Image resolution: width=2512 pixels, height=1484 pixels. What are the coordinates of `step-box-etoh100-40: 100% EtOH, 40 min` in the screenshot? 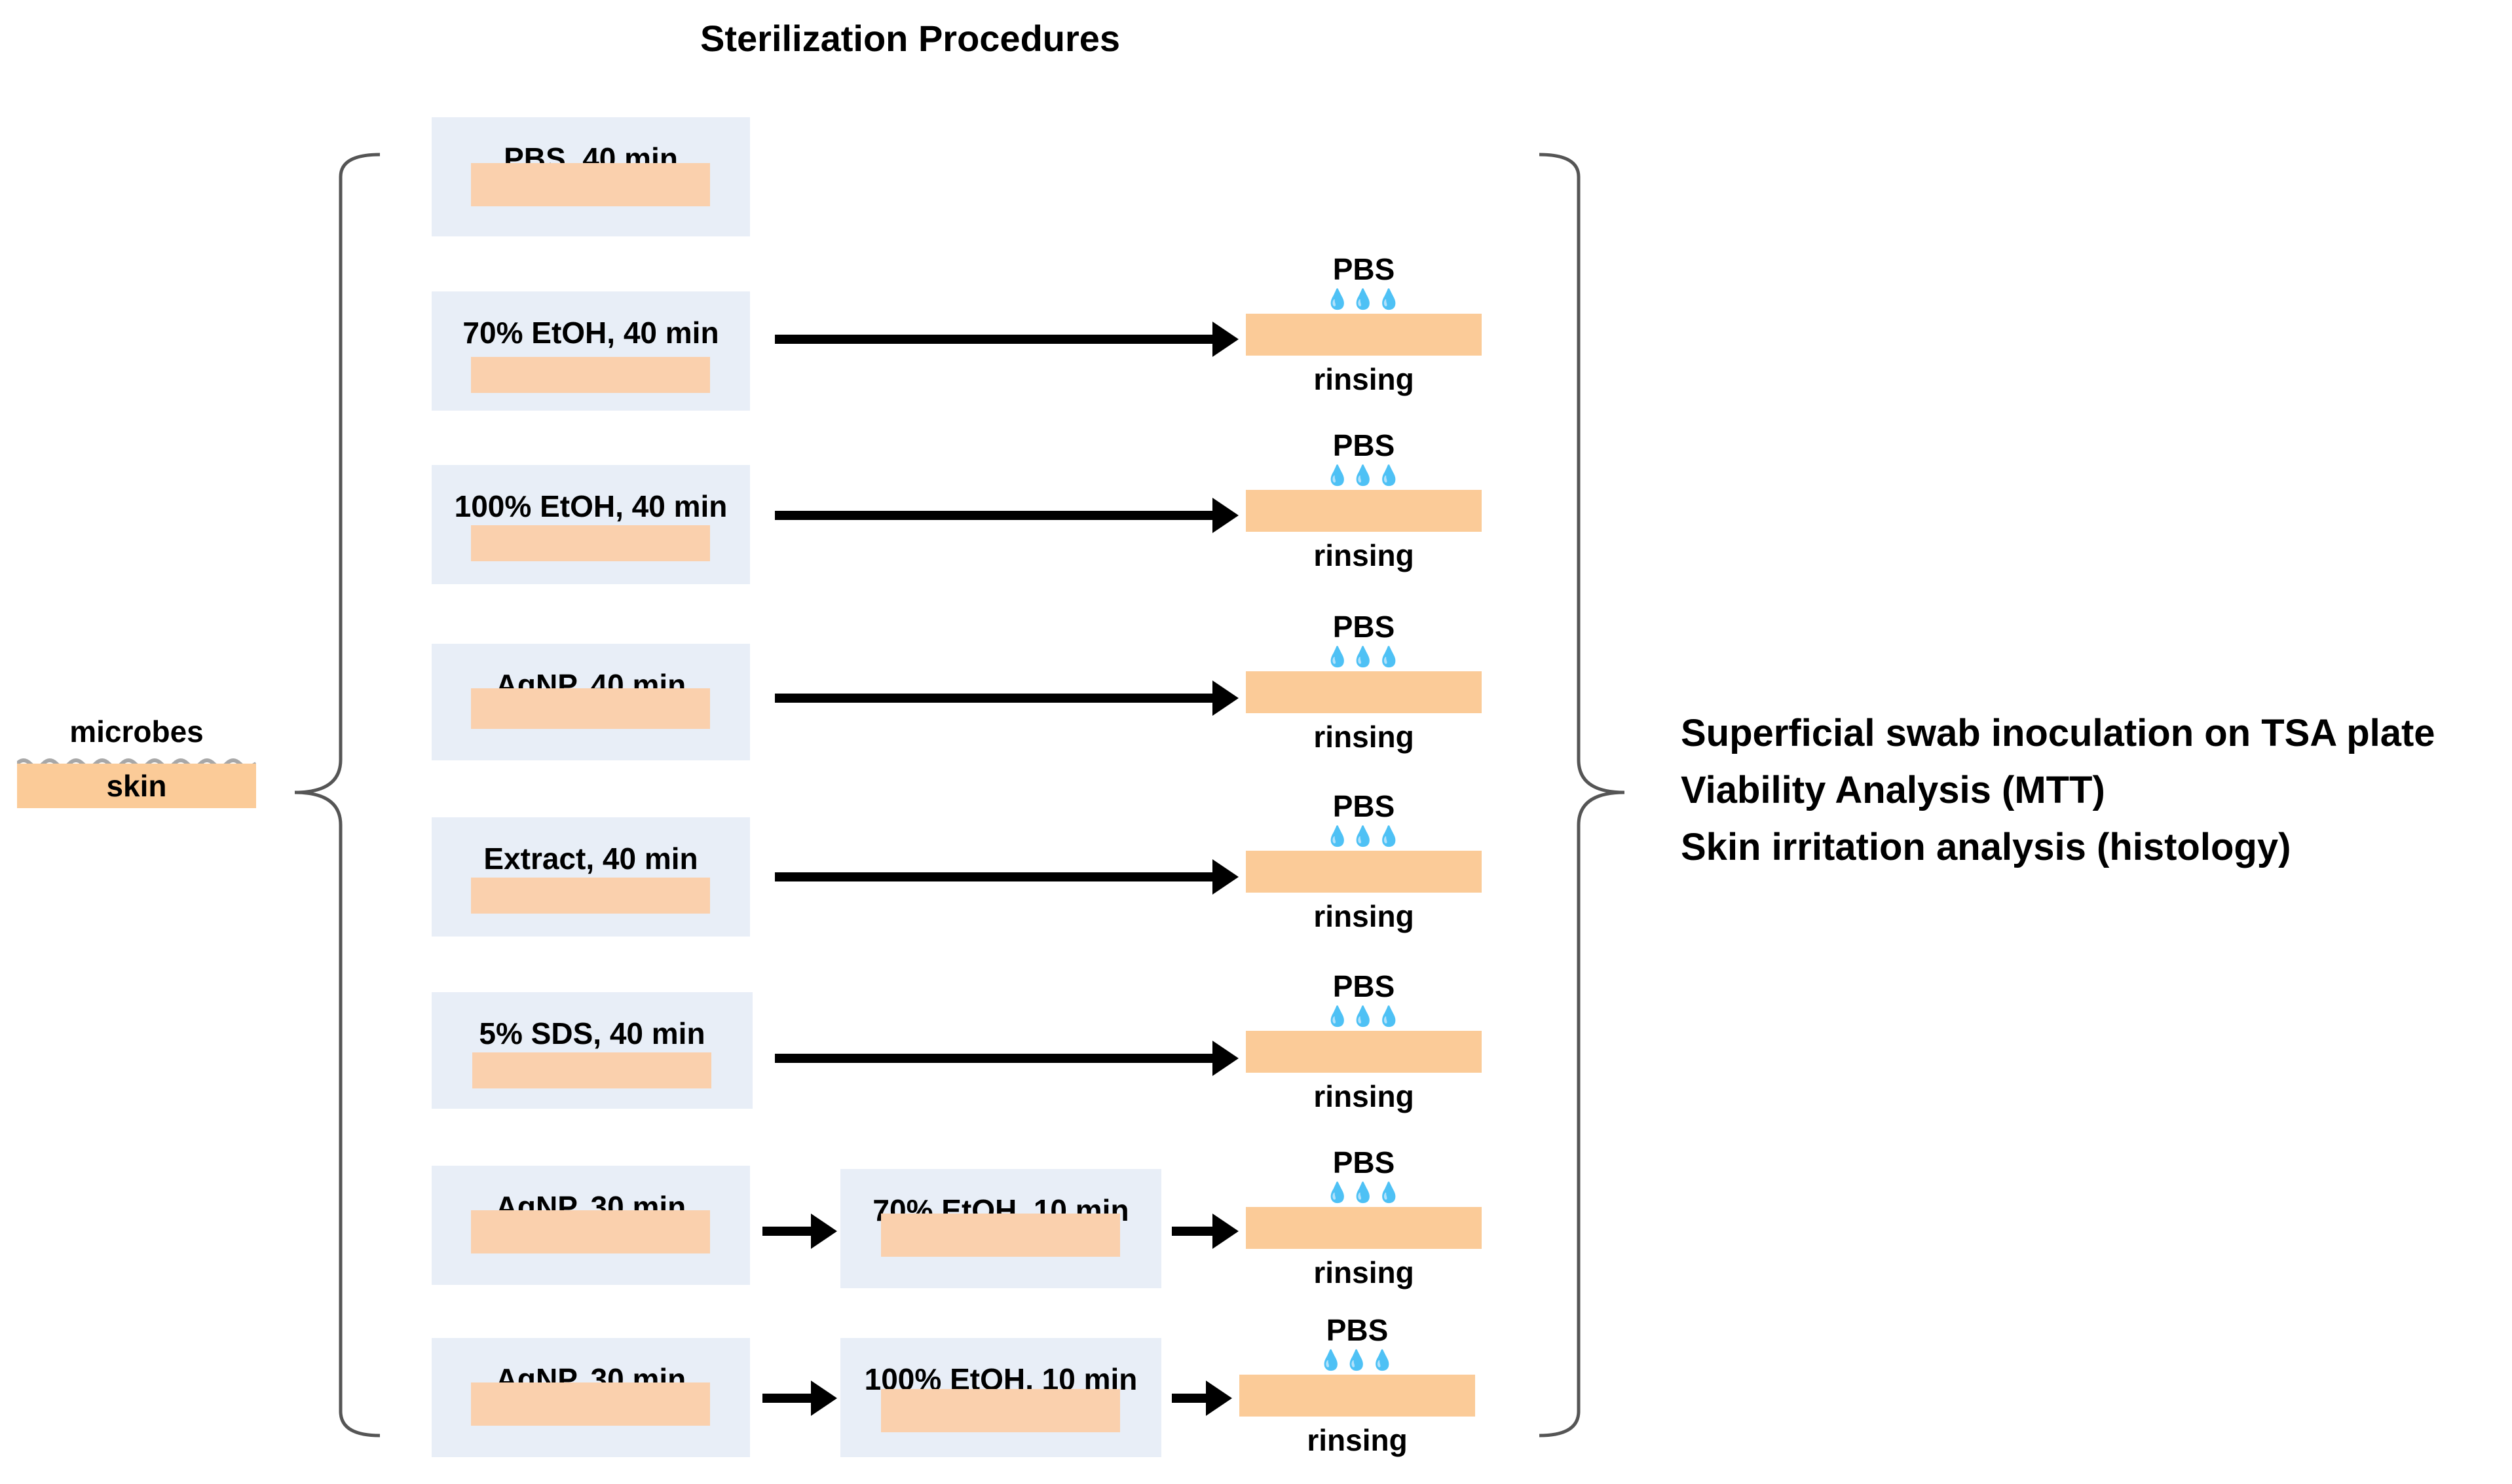 It's located at (591, 524).